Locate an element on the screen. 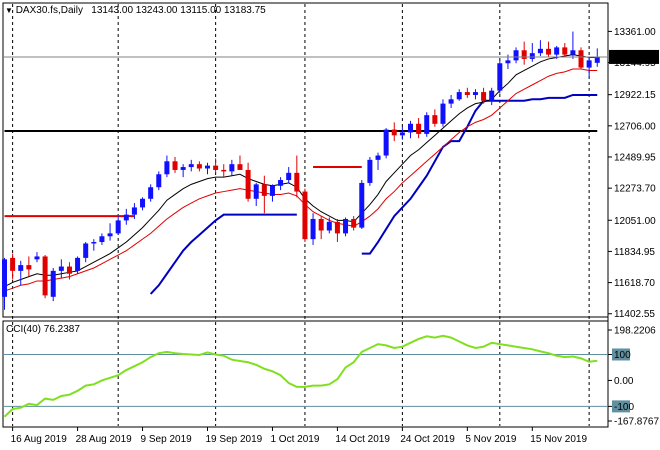  price-tick-label: 12706.00 is located at coordinates (635, 126).